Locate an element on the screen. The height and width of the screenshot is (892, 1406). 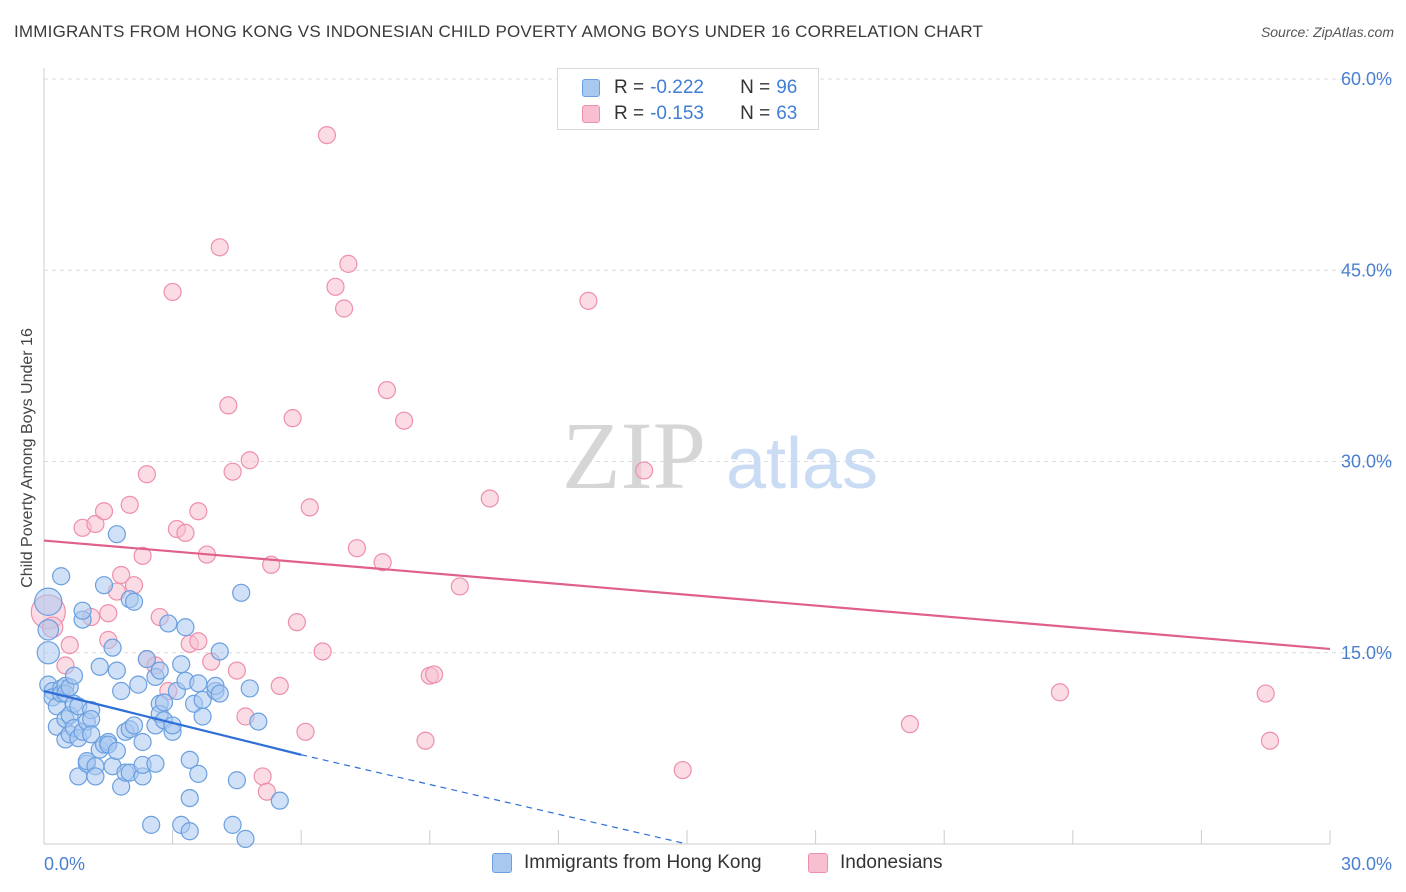
legend-n-label: N = is located at coordinates (755, 87).